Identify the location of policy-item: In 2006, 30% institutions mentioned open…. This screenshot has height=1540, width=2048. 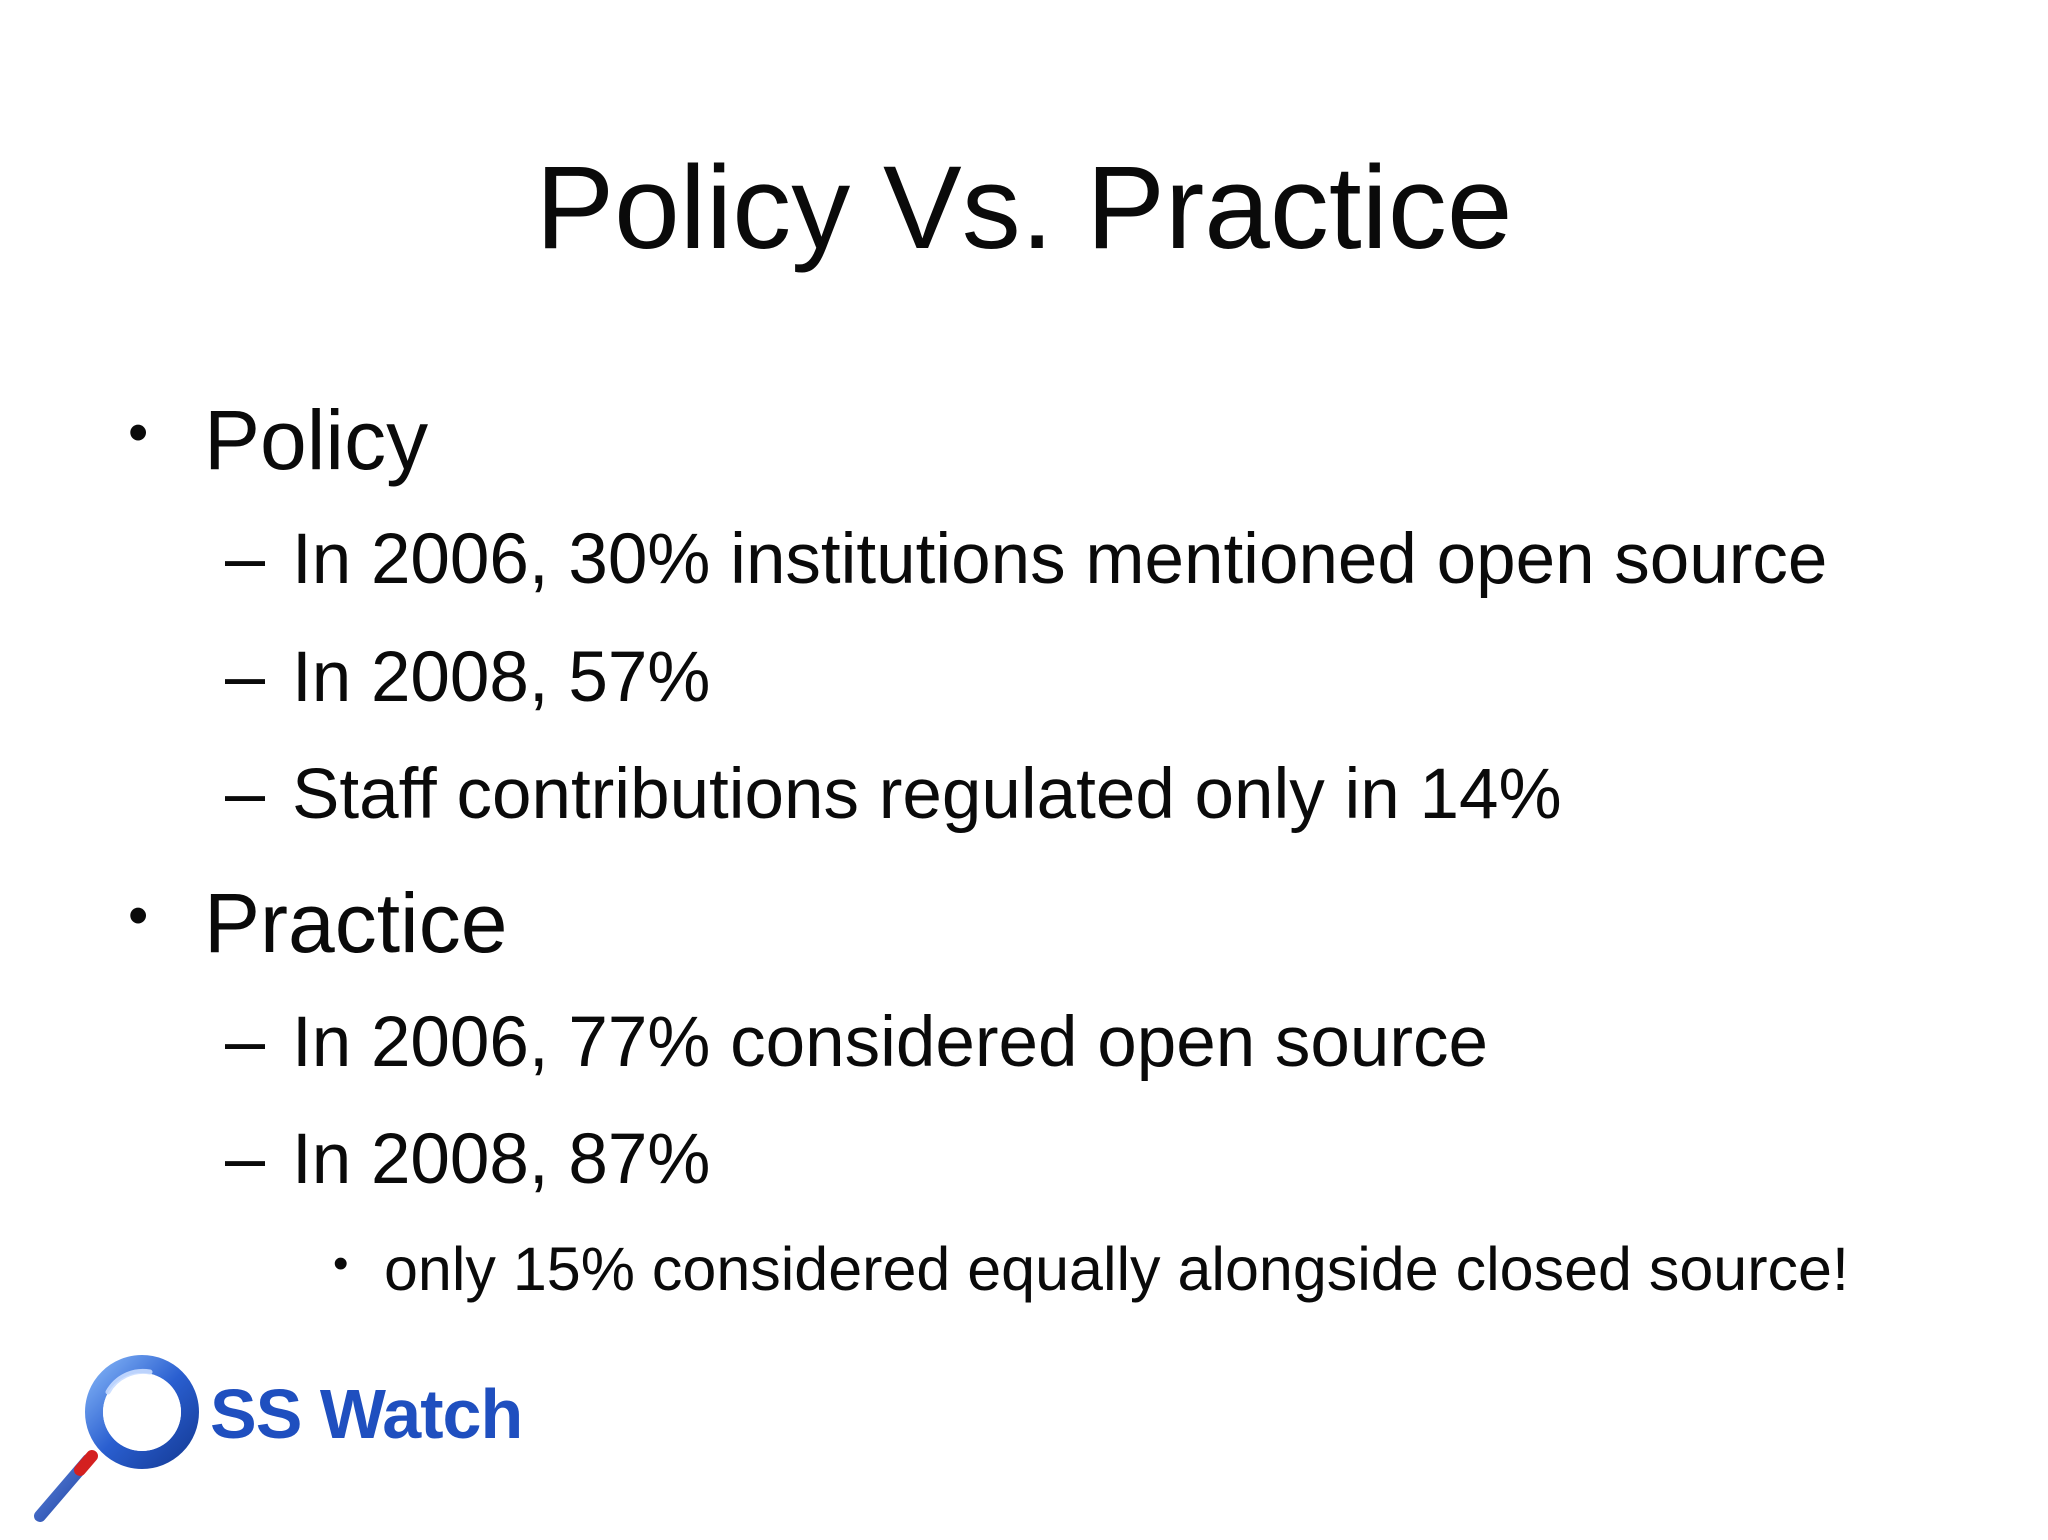
(1060, 559).